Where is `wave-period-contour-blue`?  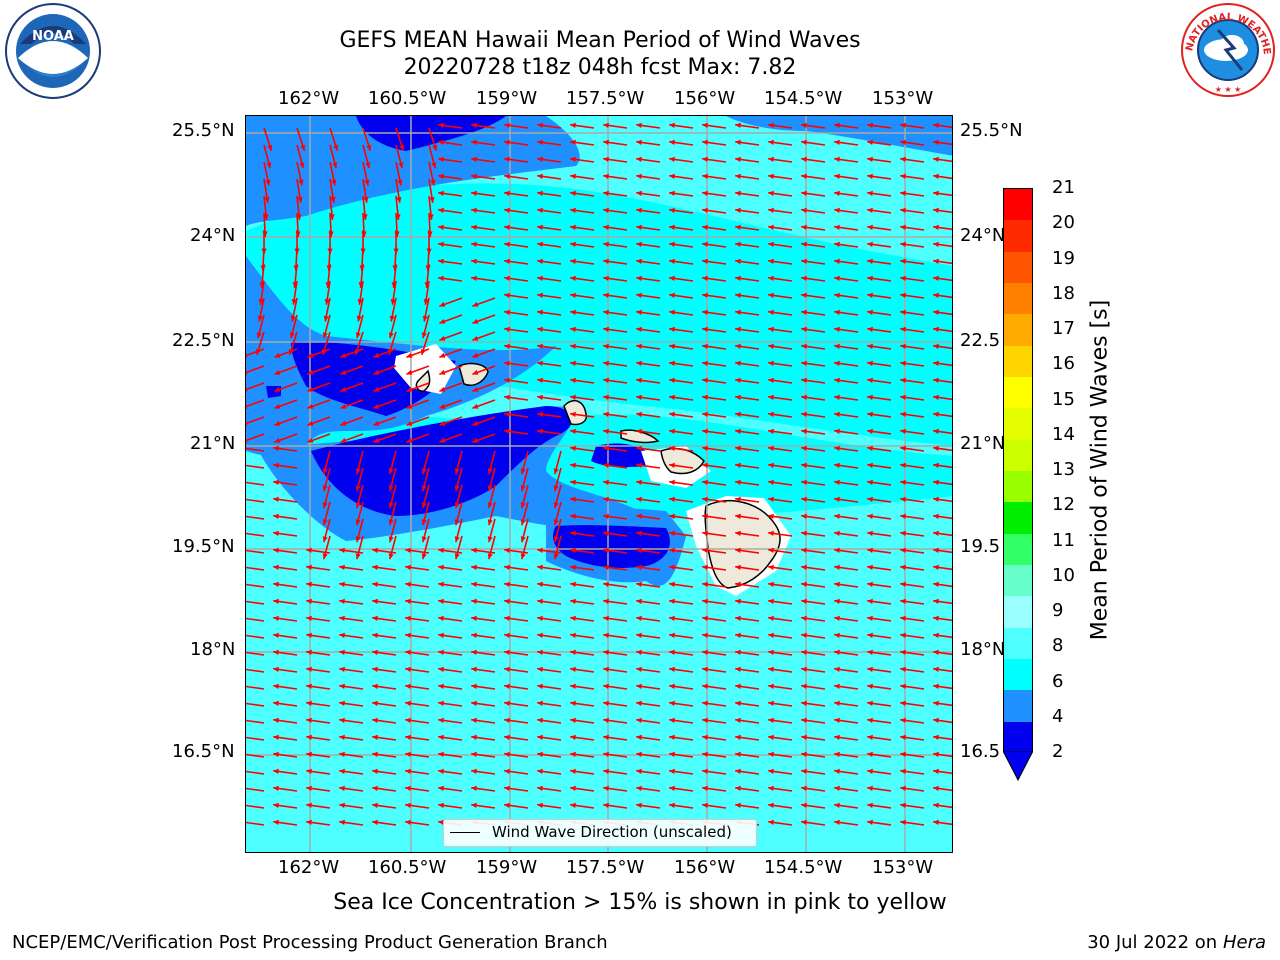
wave-period-contour-blue is located at coordinates (413, 171).